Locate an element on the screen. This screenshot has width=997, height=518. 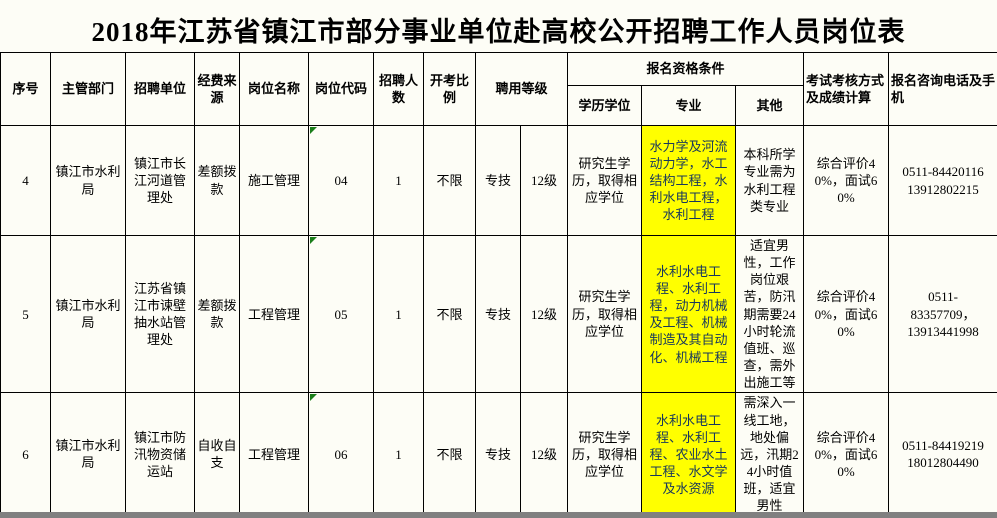
cell-major-highlighted: 水力学及河流动力学，水工结构工程，水利水电工程，水利工程 is located at coordinates (689, 180).